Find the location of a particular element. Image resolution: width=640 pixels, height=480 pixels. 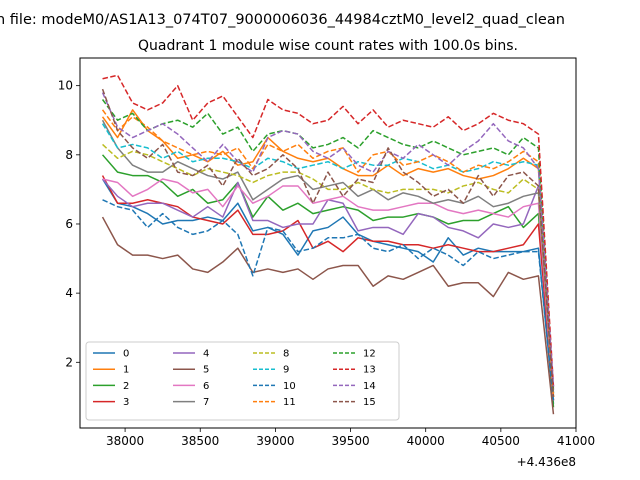

legend-label-6: 6 is located at coordinates (206, 386).